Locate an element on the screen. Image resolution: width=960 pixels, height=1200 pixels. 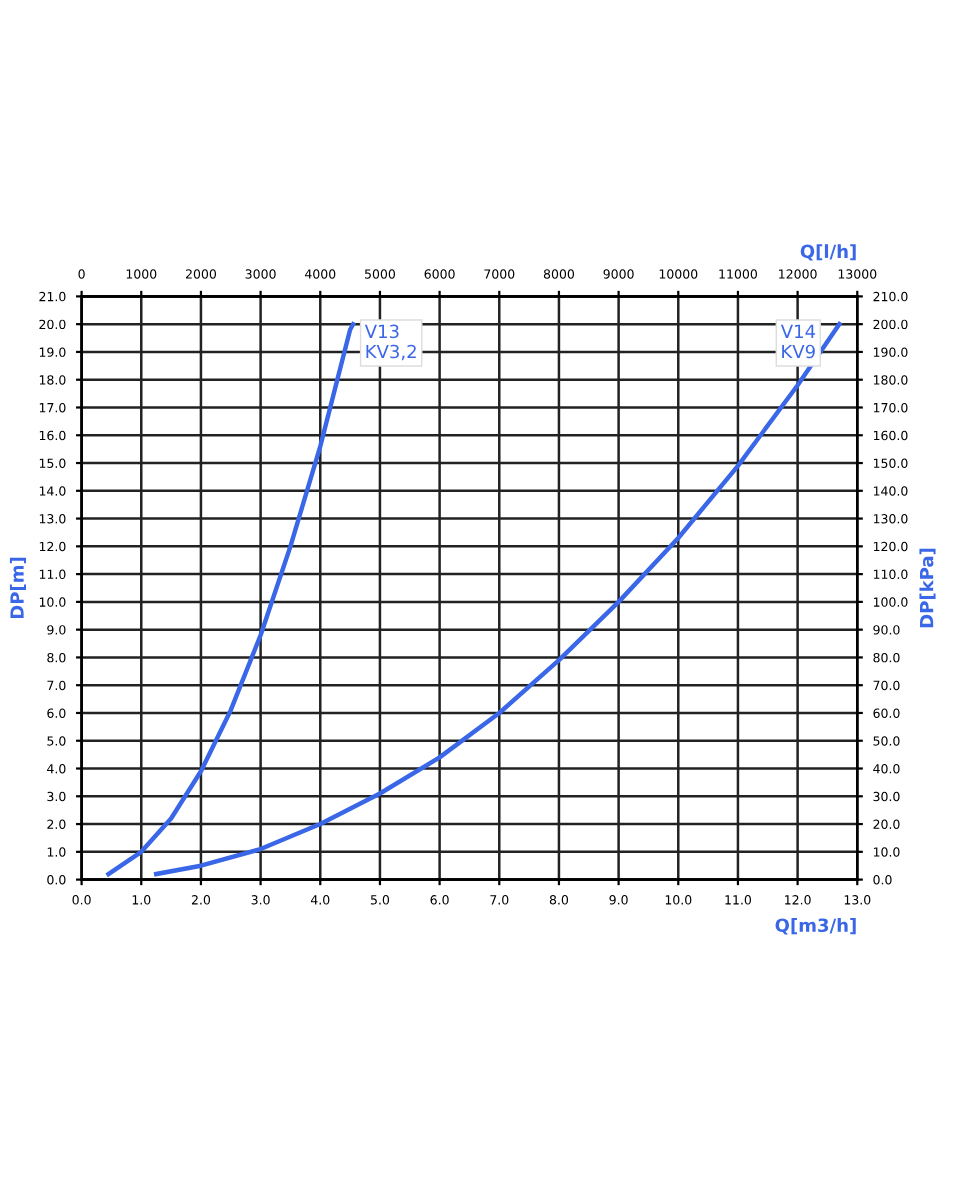
series-label: V14 KV9 is located at coordinates (798, 341).